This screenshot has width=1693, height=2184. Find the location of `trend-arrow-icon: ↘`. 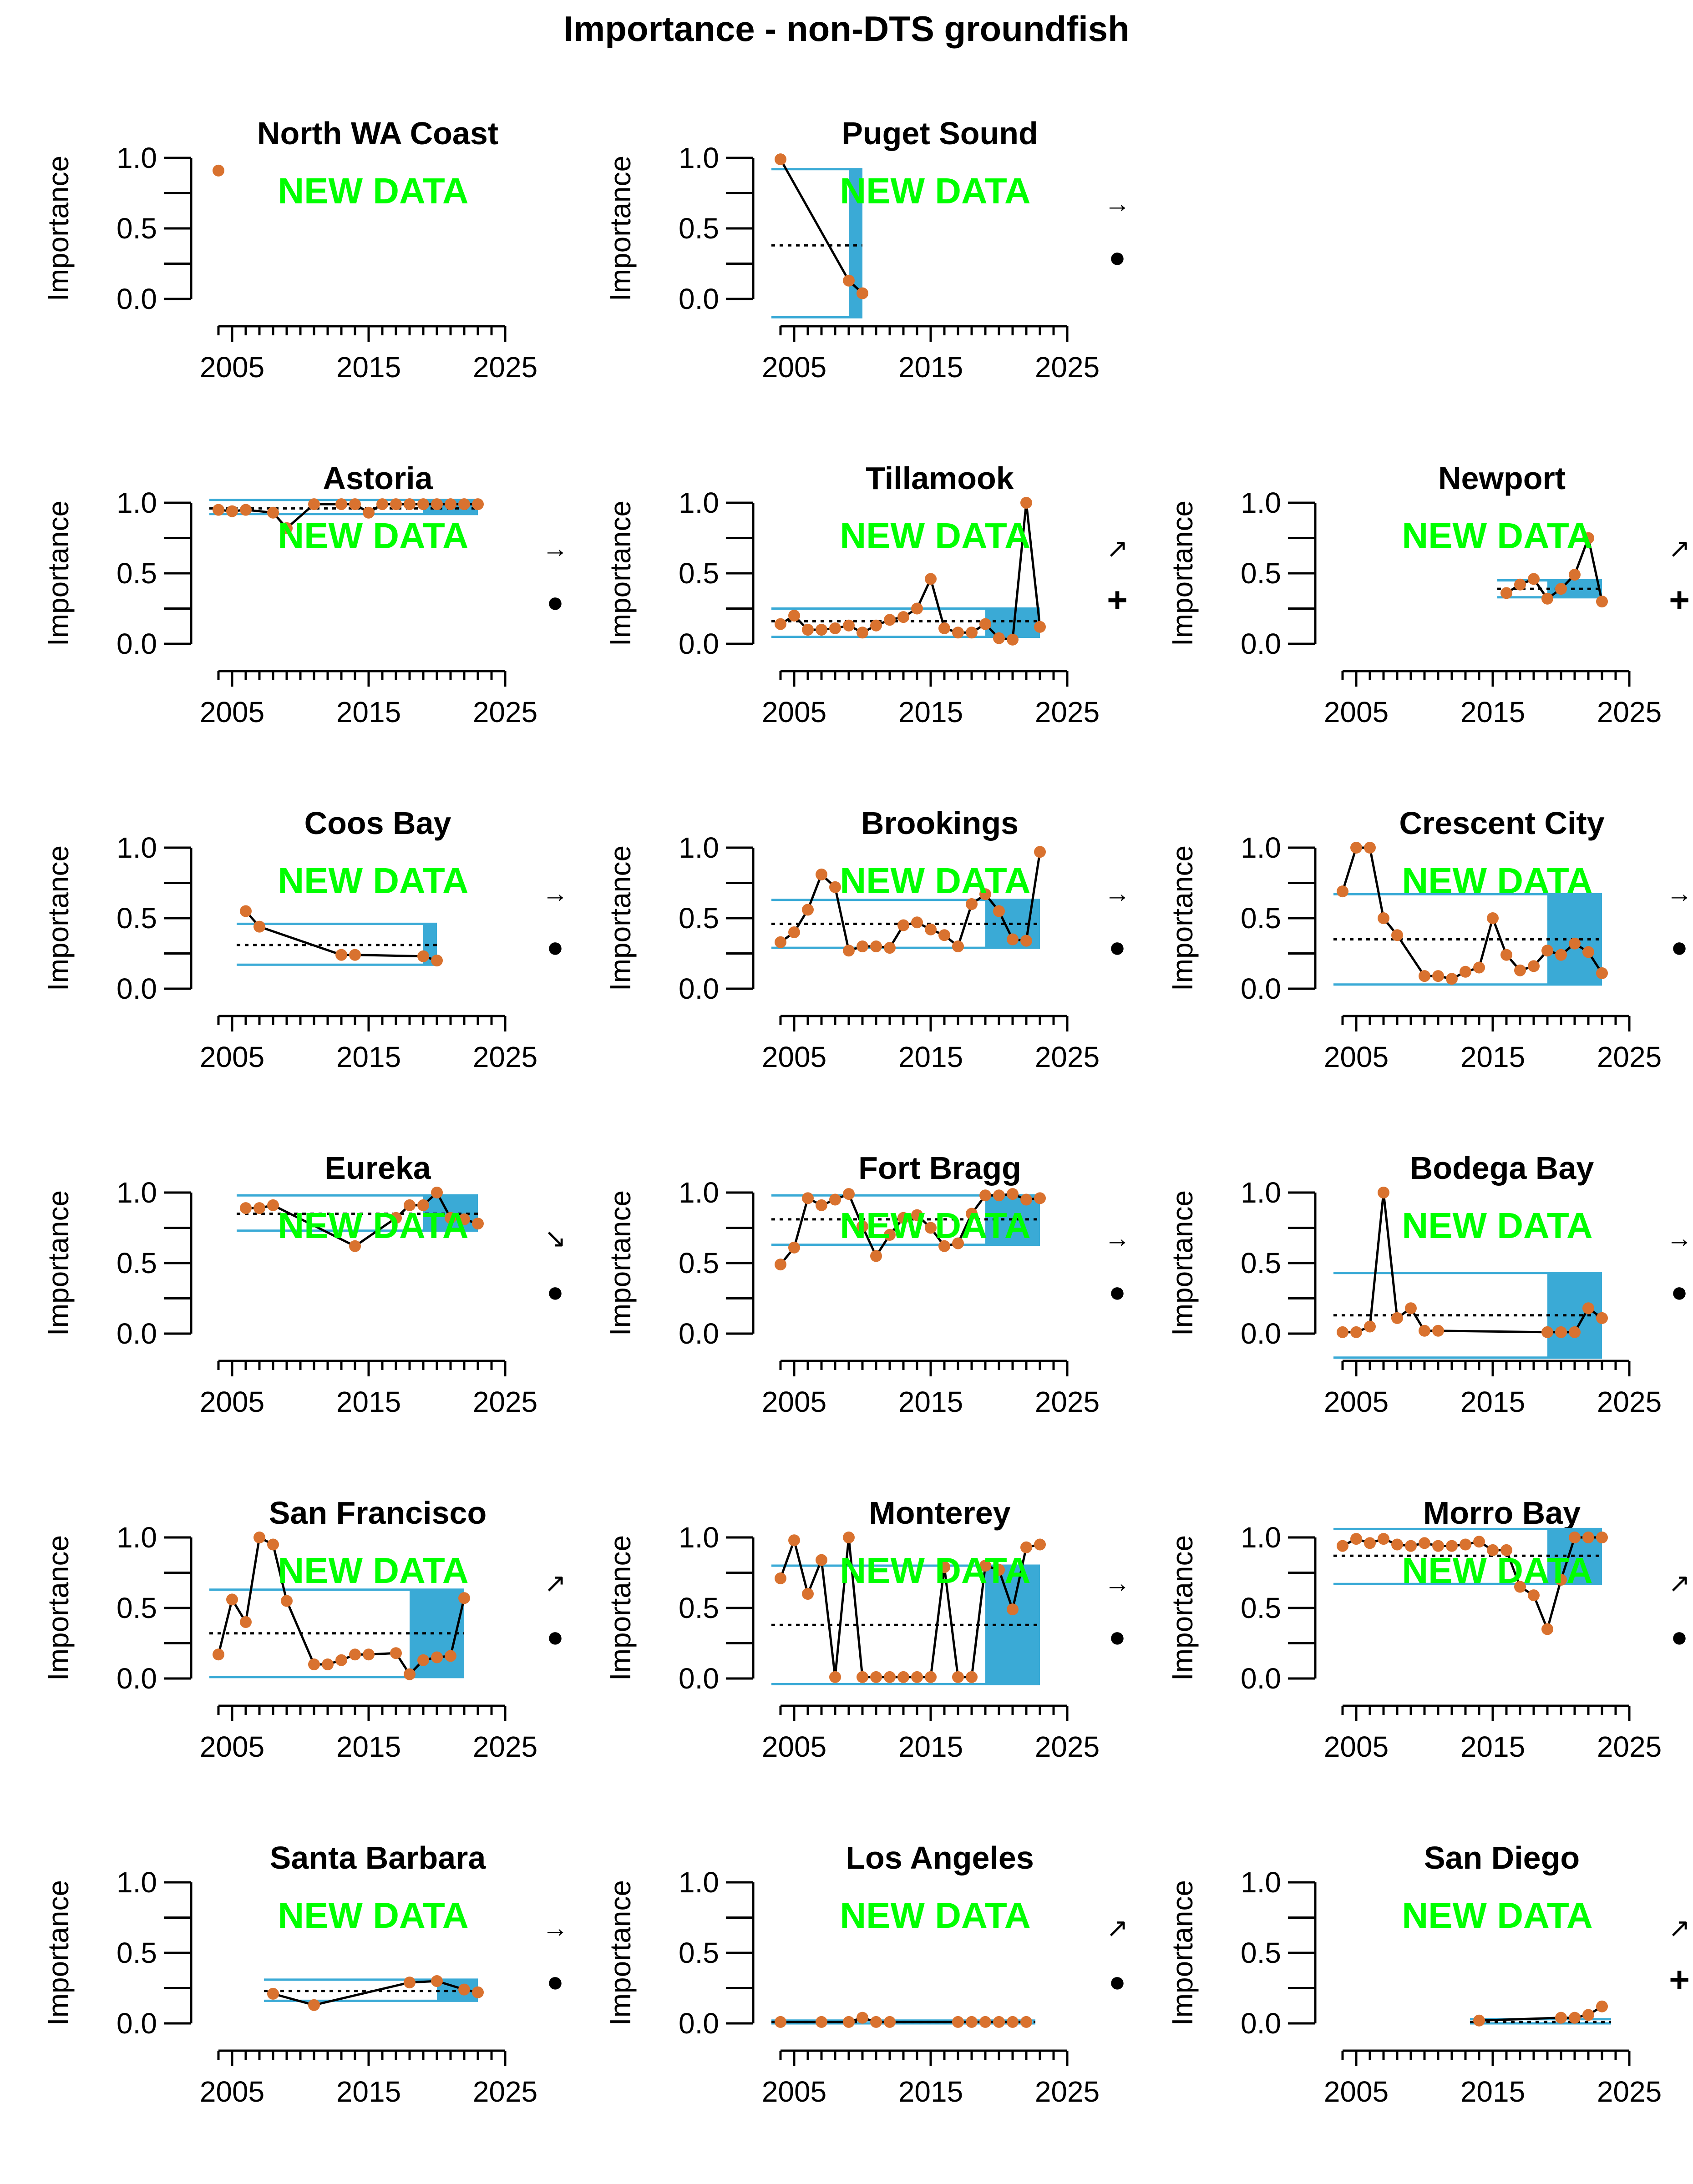

trend-arrow-icon: ↘ is located at coordinates (555, 1238).